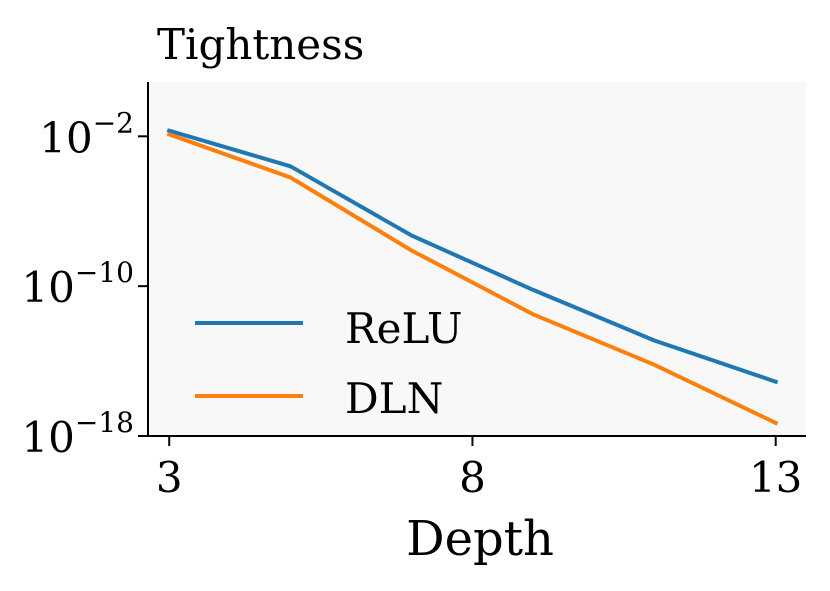 The width and height of the screenshot is (830, 591). Describe the element at coordinates (775, 477) in the screenshot. I see `x-tick-label: 13` at that location.